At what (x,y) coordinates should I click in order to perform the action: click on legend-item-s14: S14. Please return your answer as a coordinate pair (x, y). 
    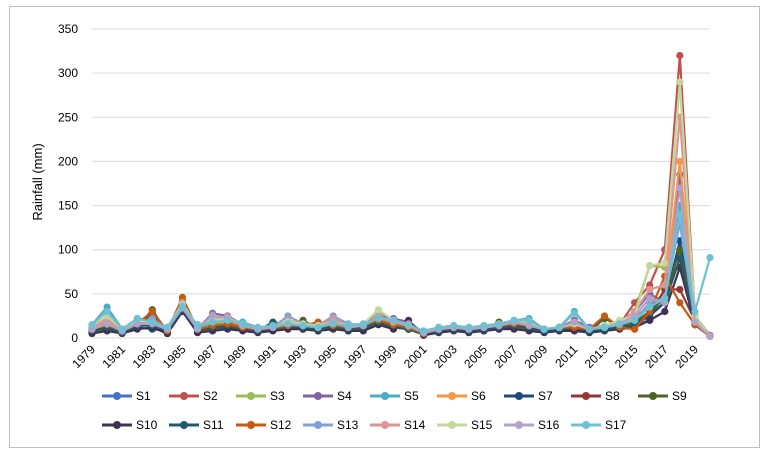
    Looking at the image, I should click on (398, 425).